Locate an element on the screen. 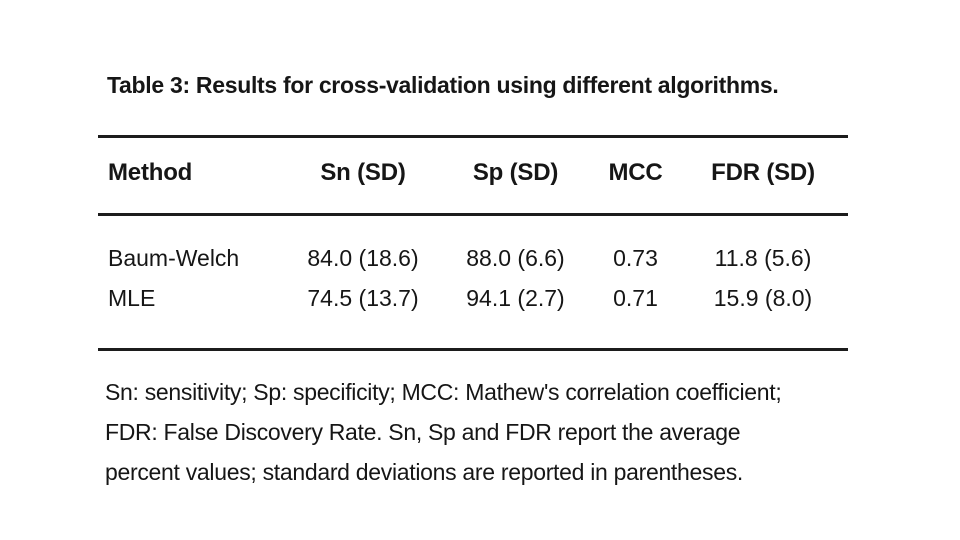 Image resolution: width=960 pixels, height=540 pixels. cell-sn: 74.5 (13.7) is located at coordinates (363, 297).